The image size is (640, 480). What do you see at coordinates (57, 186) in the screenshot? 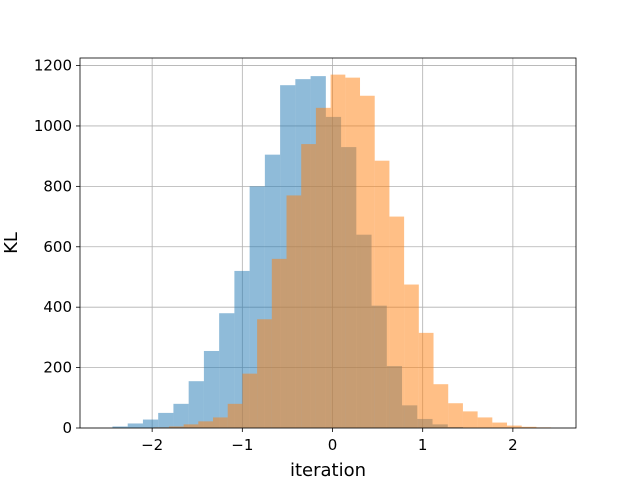
I see `y-tick-label-4: 800` at bounding box center [57, 186].